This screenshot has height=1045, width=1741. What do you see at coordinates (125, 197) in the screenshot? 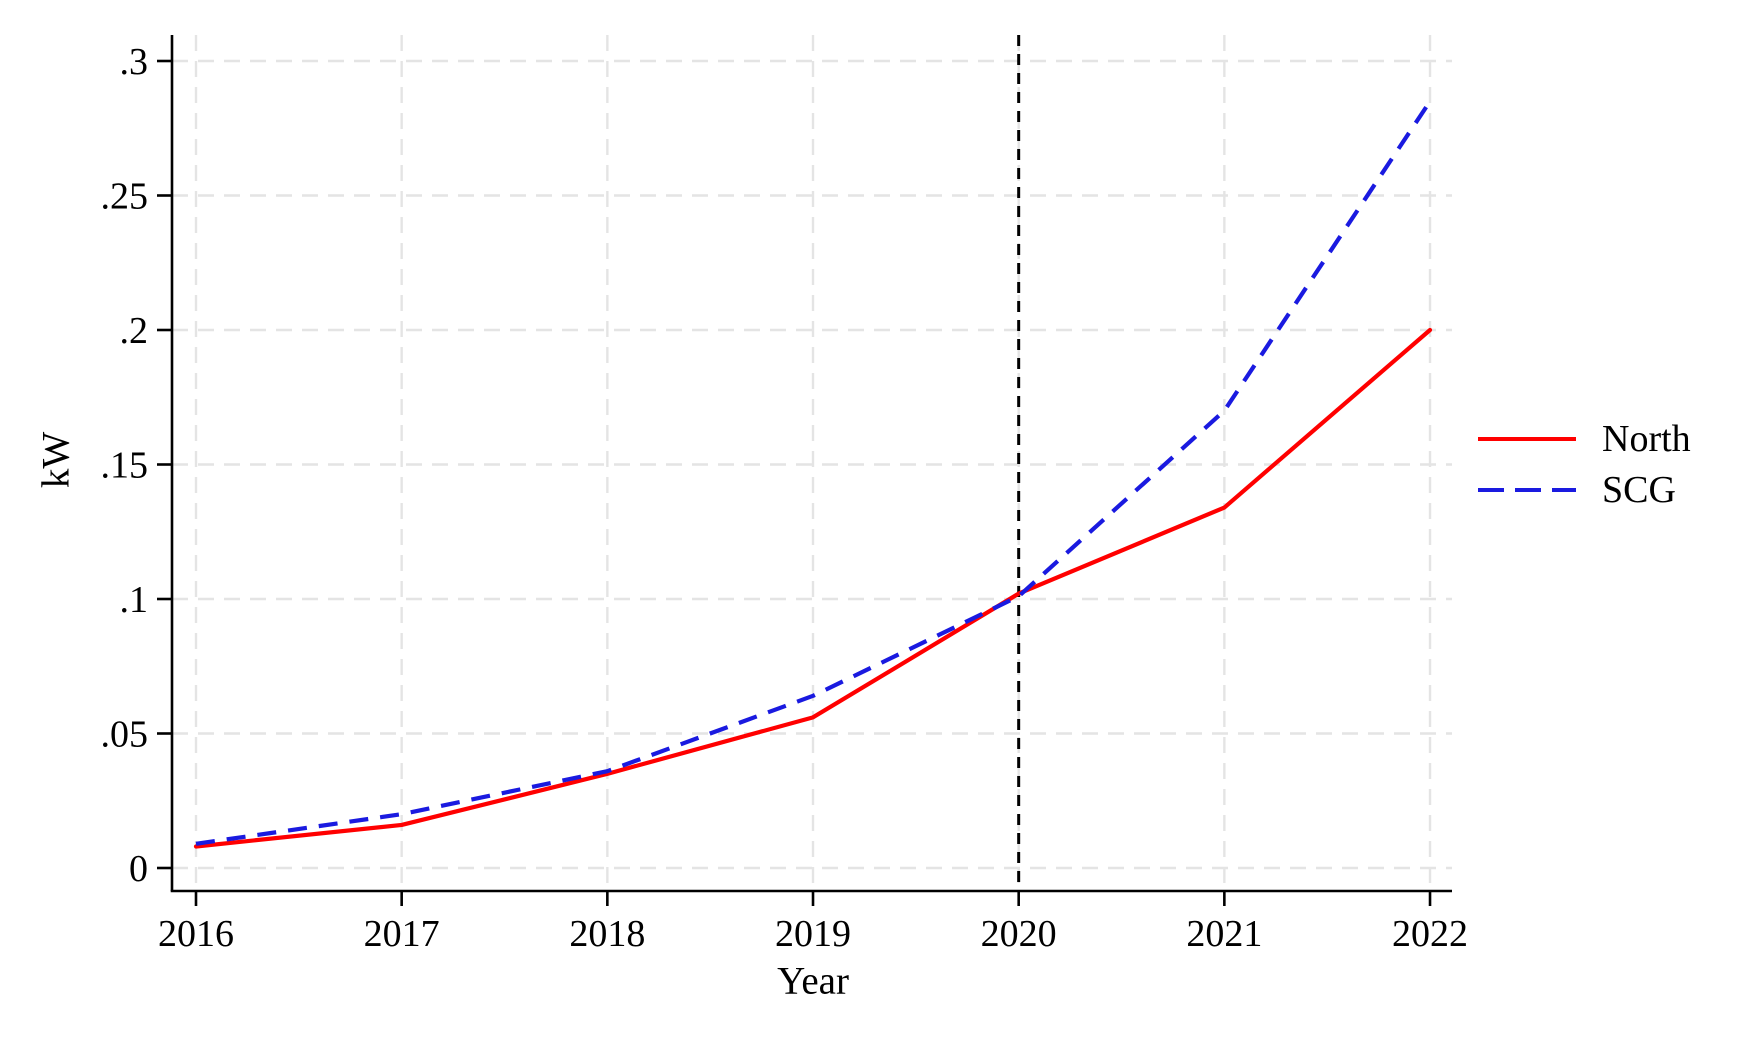
I see `y-tick-label: .25` at bounding box center [125, 197].